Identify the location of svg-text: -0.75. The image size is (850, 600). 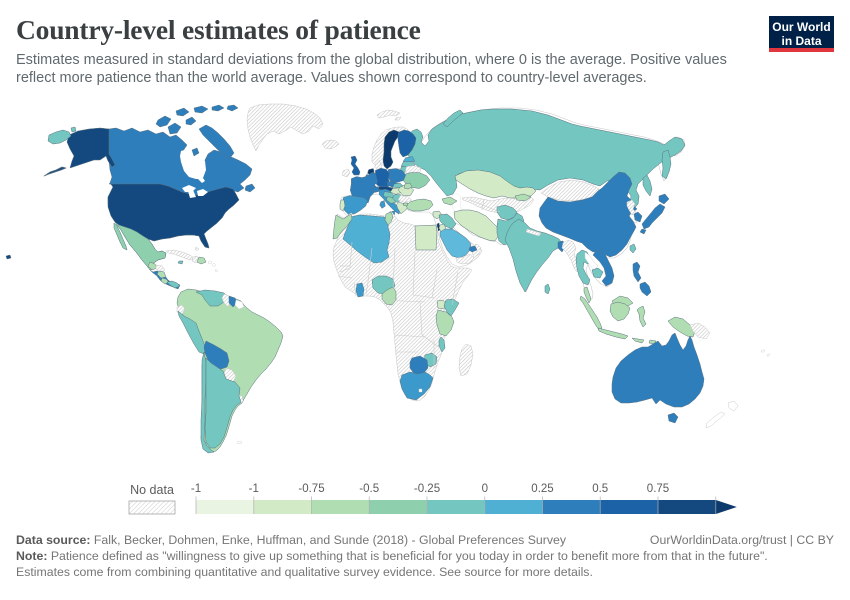
(311, 489).